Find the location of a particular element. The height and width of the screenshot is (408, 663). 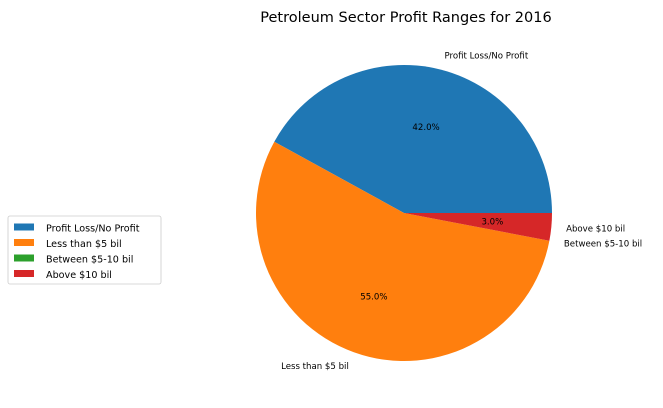

legend-label-profit-loss-no-profit: Profit Loss/No Profit is located at coordinates (93, 229).